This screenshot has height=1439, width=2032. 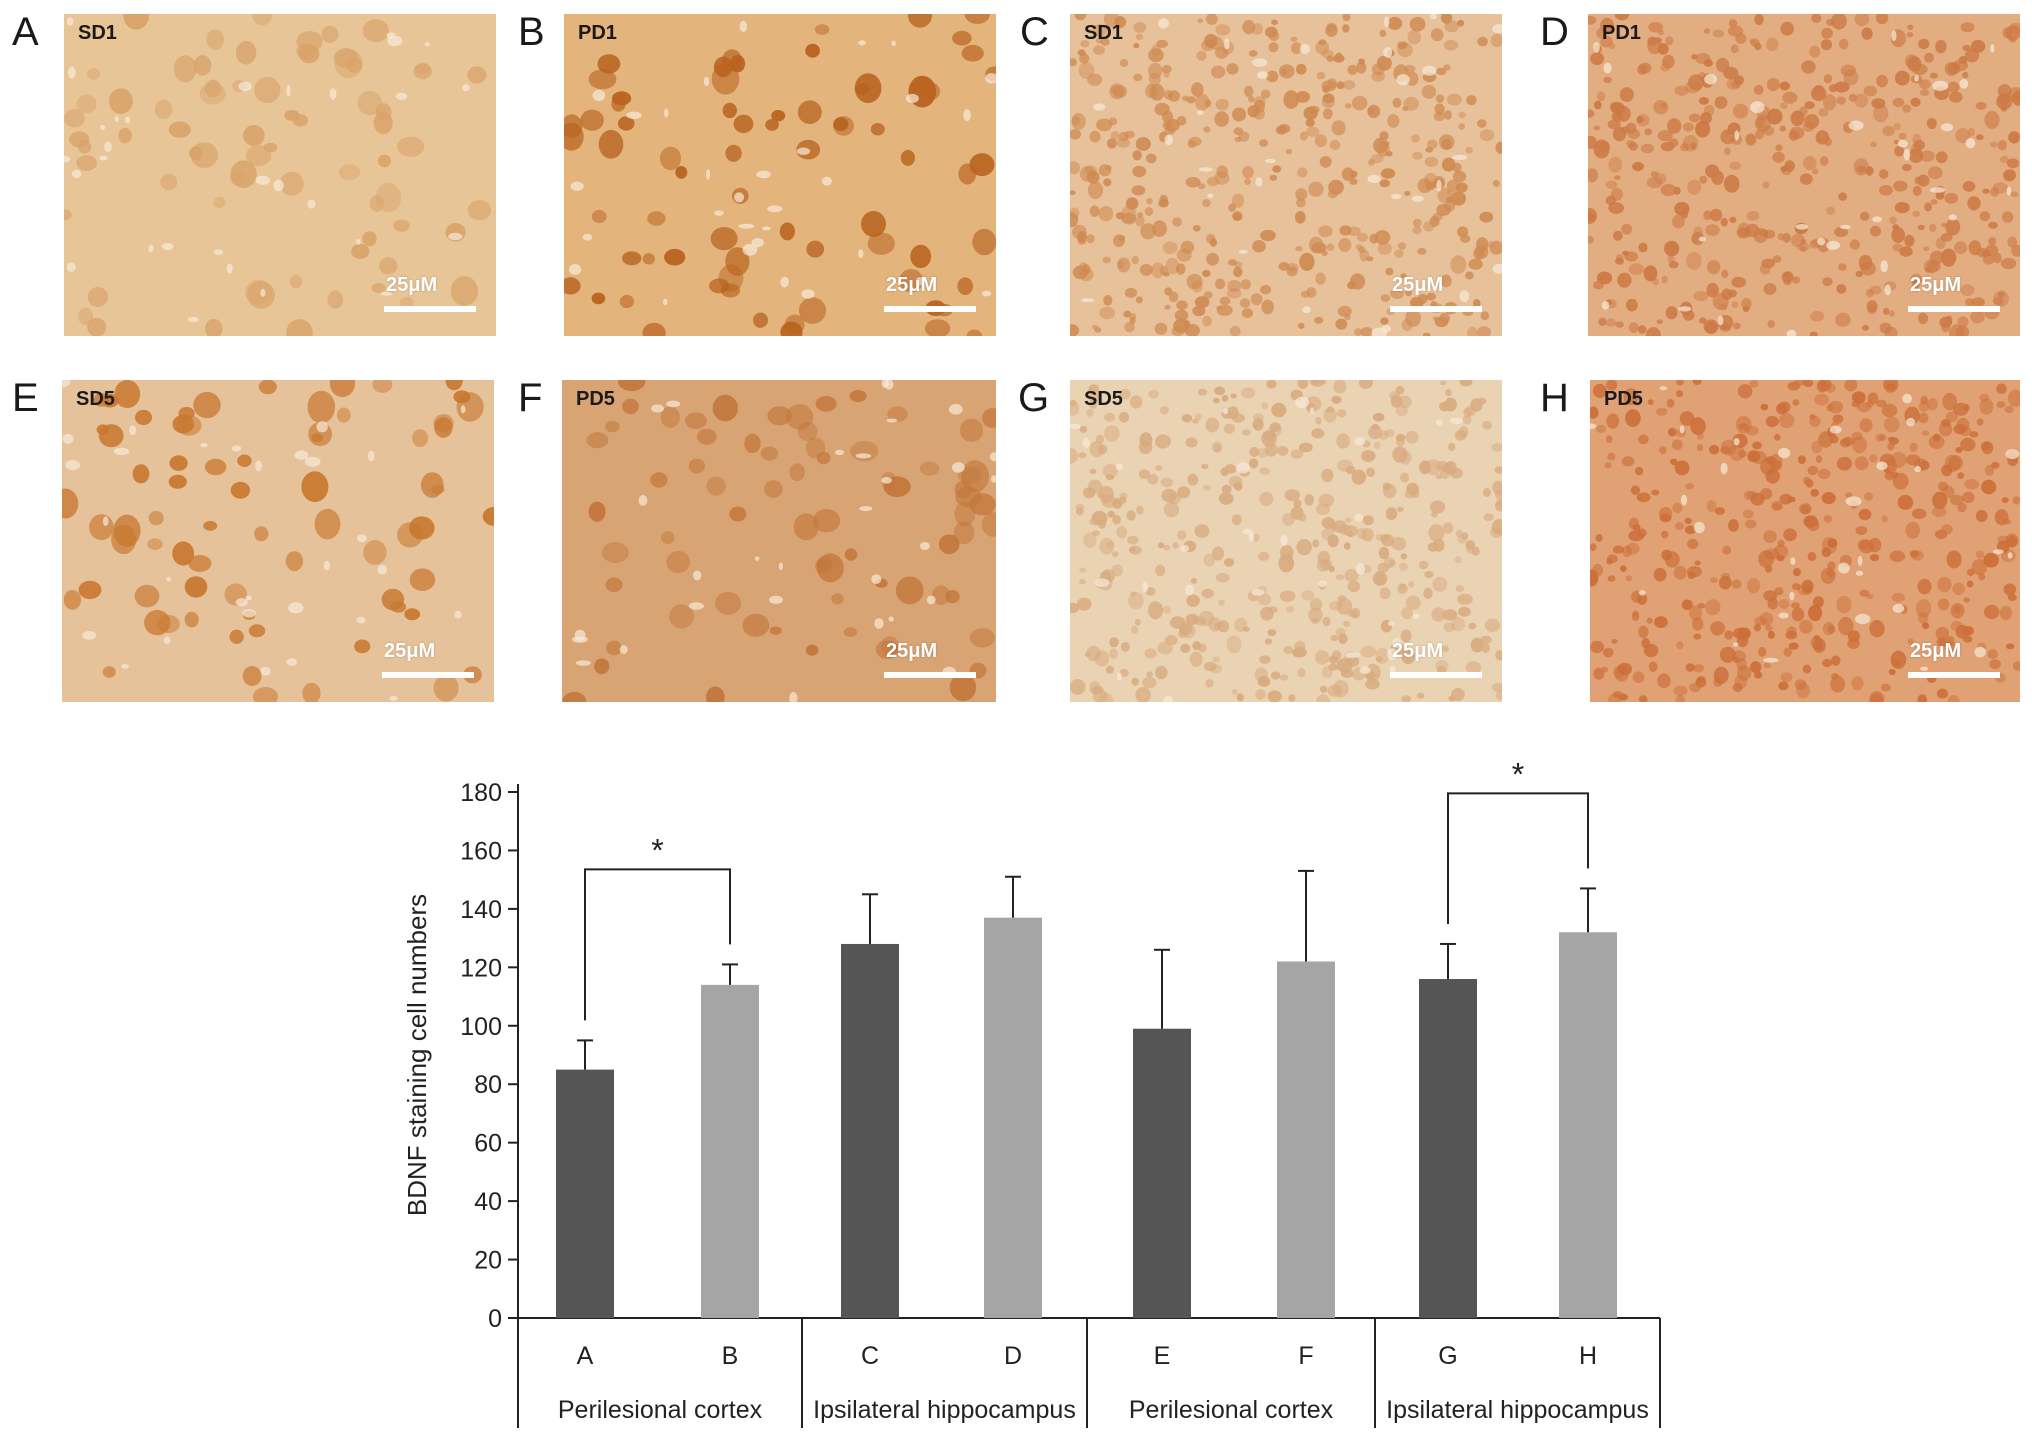 What do you see at coordinates (730, 1356) in the screenshot?
I see `x-tick-label: B` at bounding box center [730, 1356].